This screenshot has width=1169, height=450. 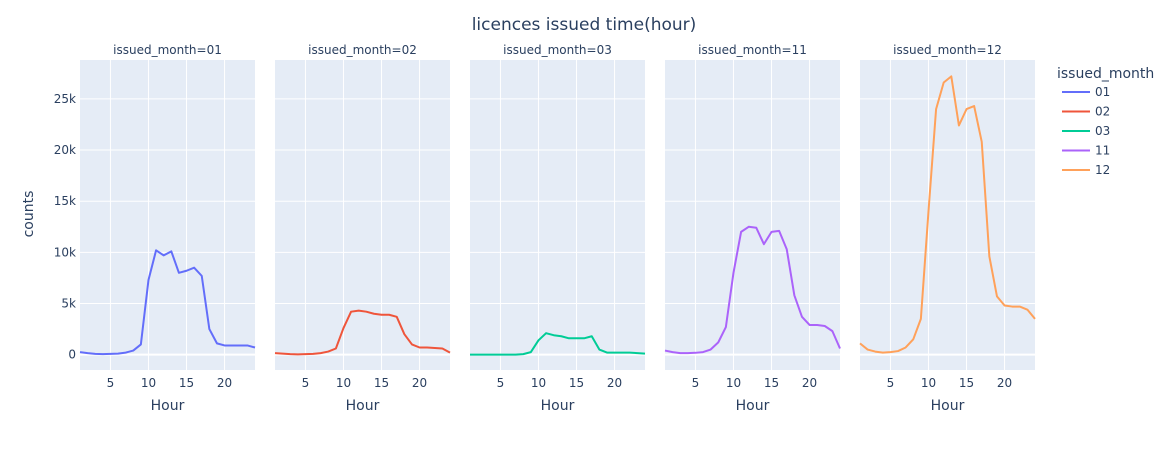 What do you see at coordinates (68, 303) in the screenshot?
I see `y-tick-label: 5k` at bounding box center [68, 303].